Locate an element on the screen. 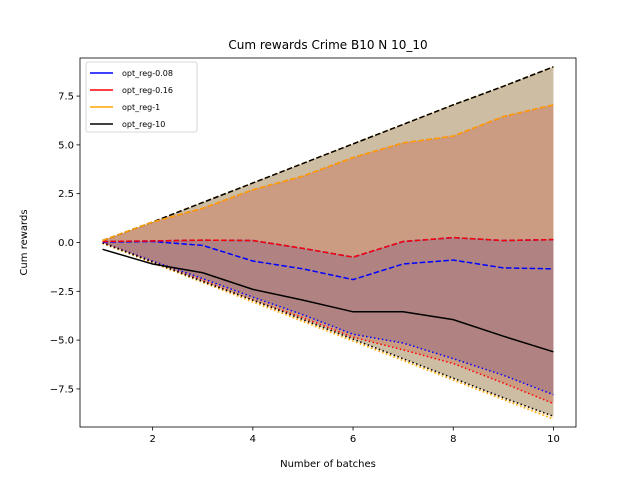  x-tick-label: 10 is located at coordinates (553, 439).